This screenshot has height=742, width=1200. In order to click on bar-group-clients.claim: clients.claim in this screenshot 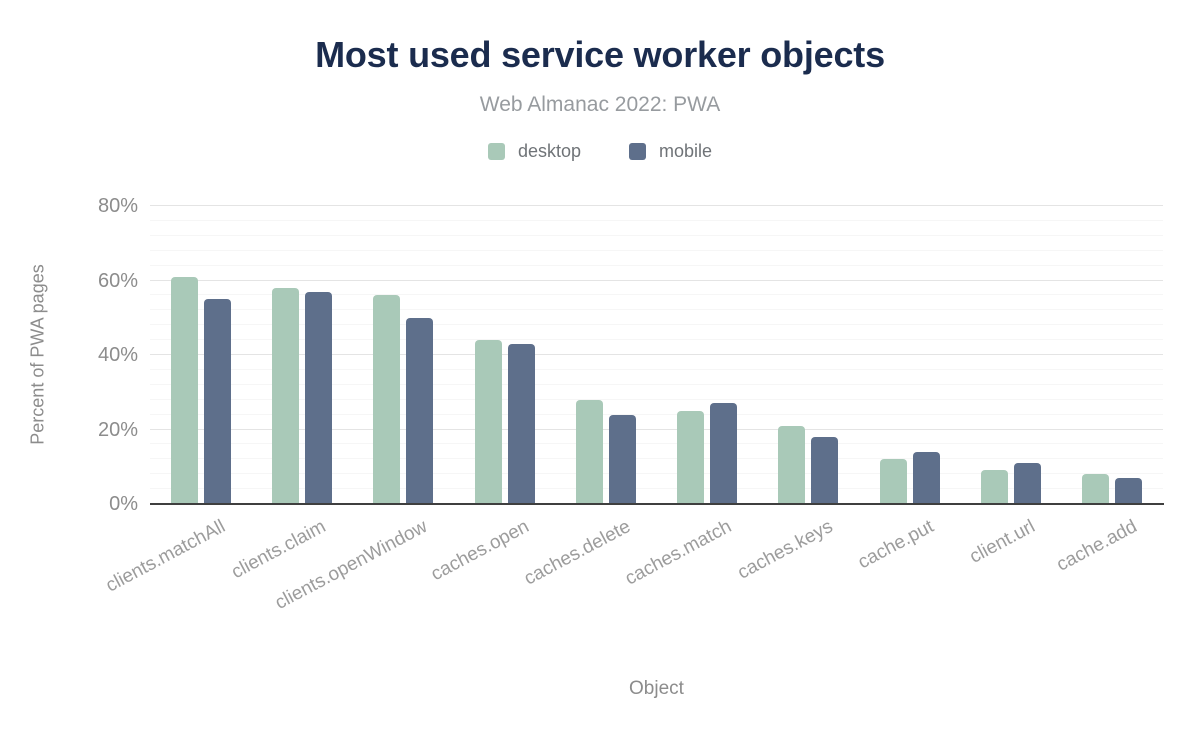, I will do `click(280, 394)`.